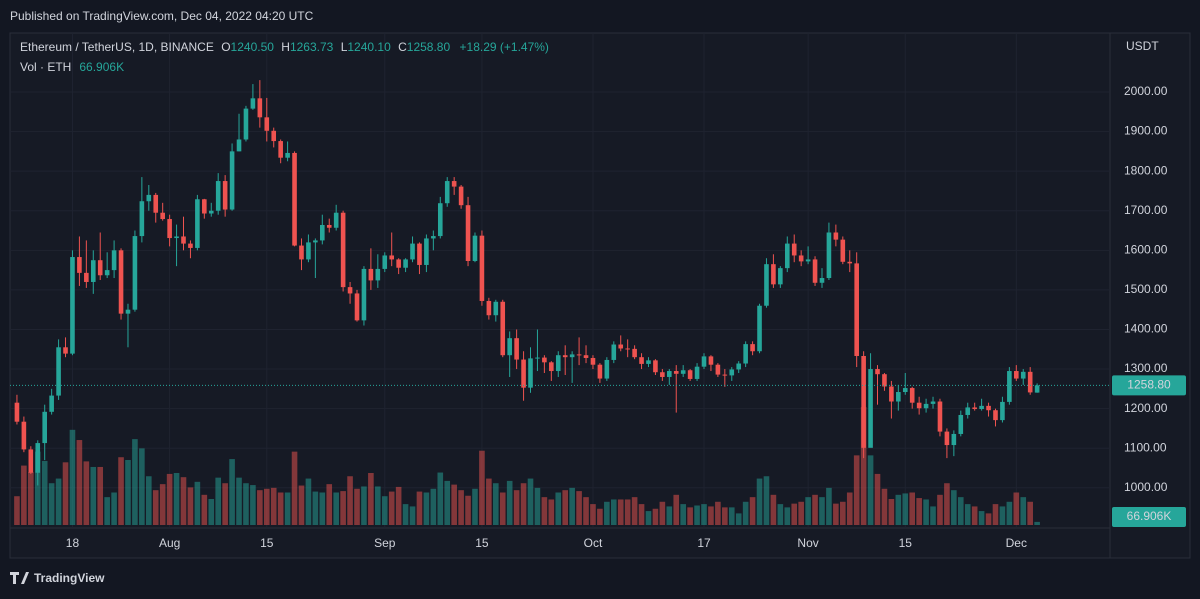 This screenshot has width=1200, height=599. Describe the element at coordinates (73, 543) in the screenshot. I see `x-tick-label: 18` at that location.